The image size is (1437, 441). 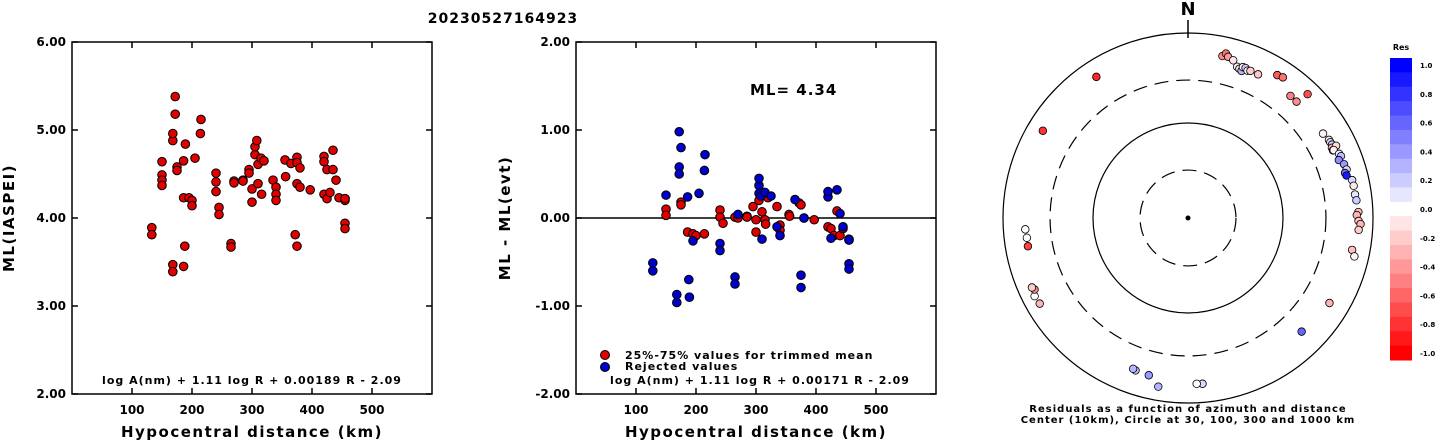 I want to click on epicenter-marker, so click(x=1188, y=218).